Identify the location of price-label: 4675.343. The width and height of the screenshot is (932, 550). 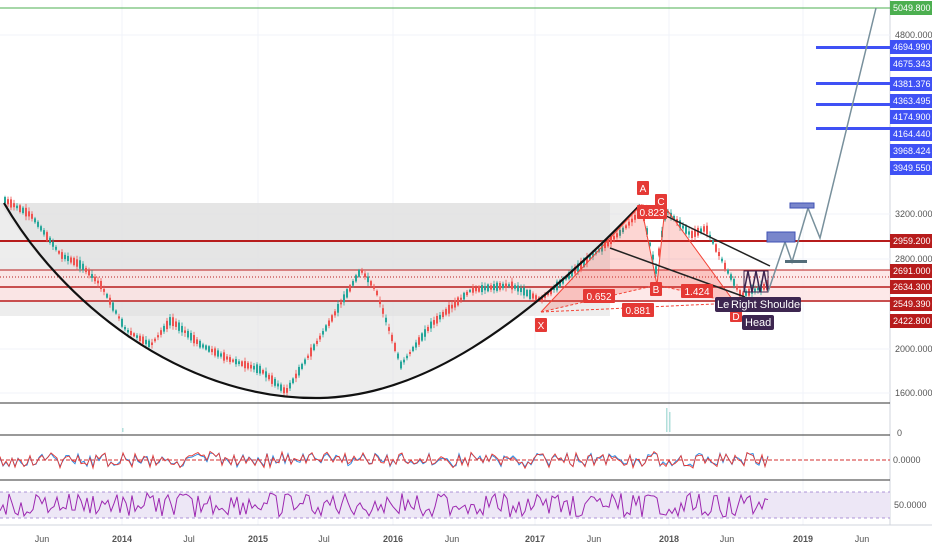
(912, 64).